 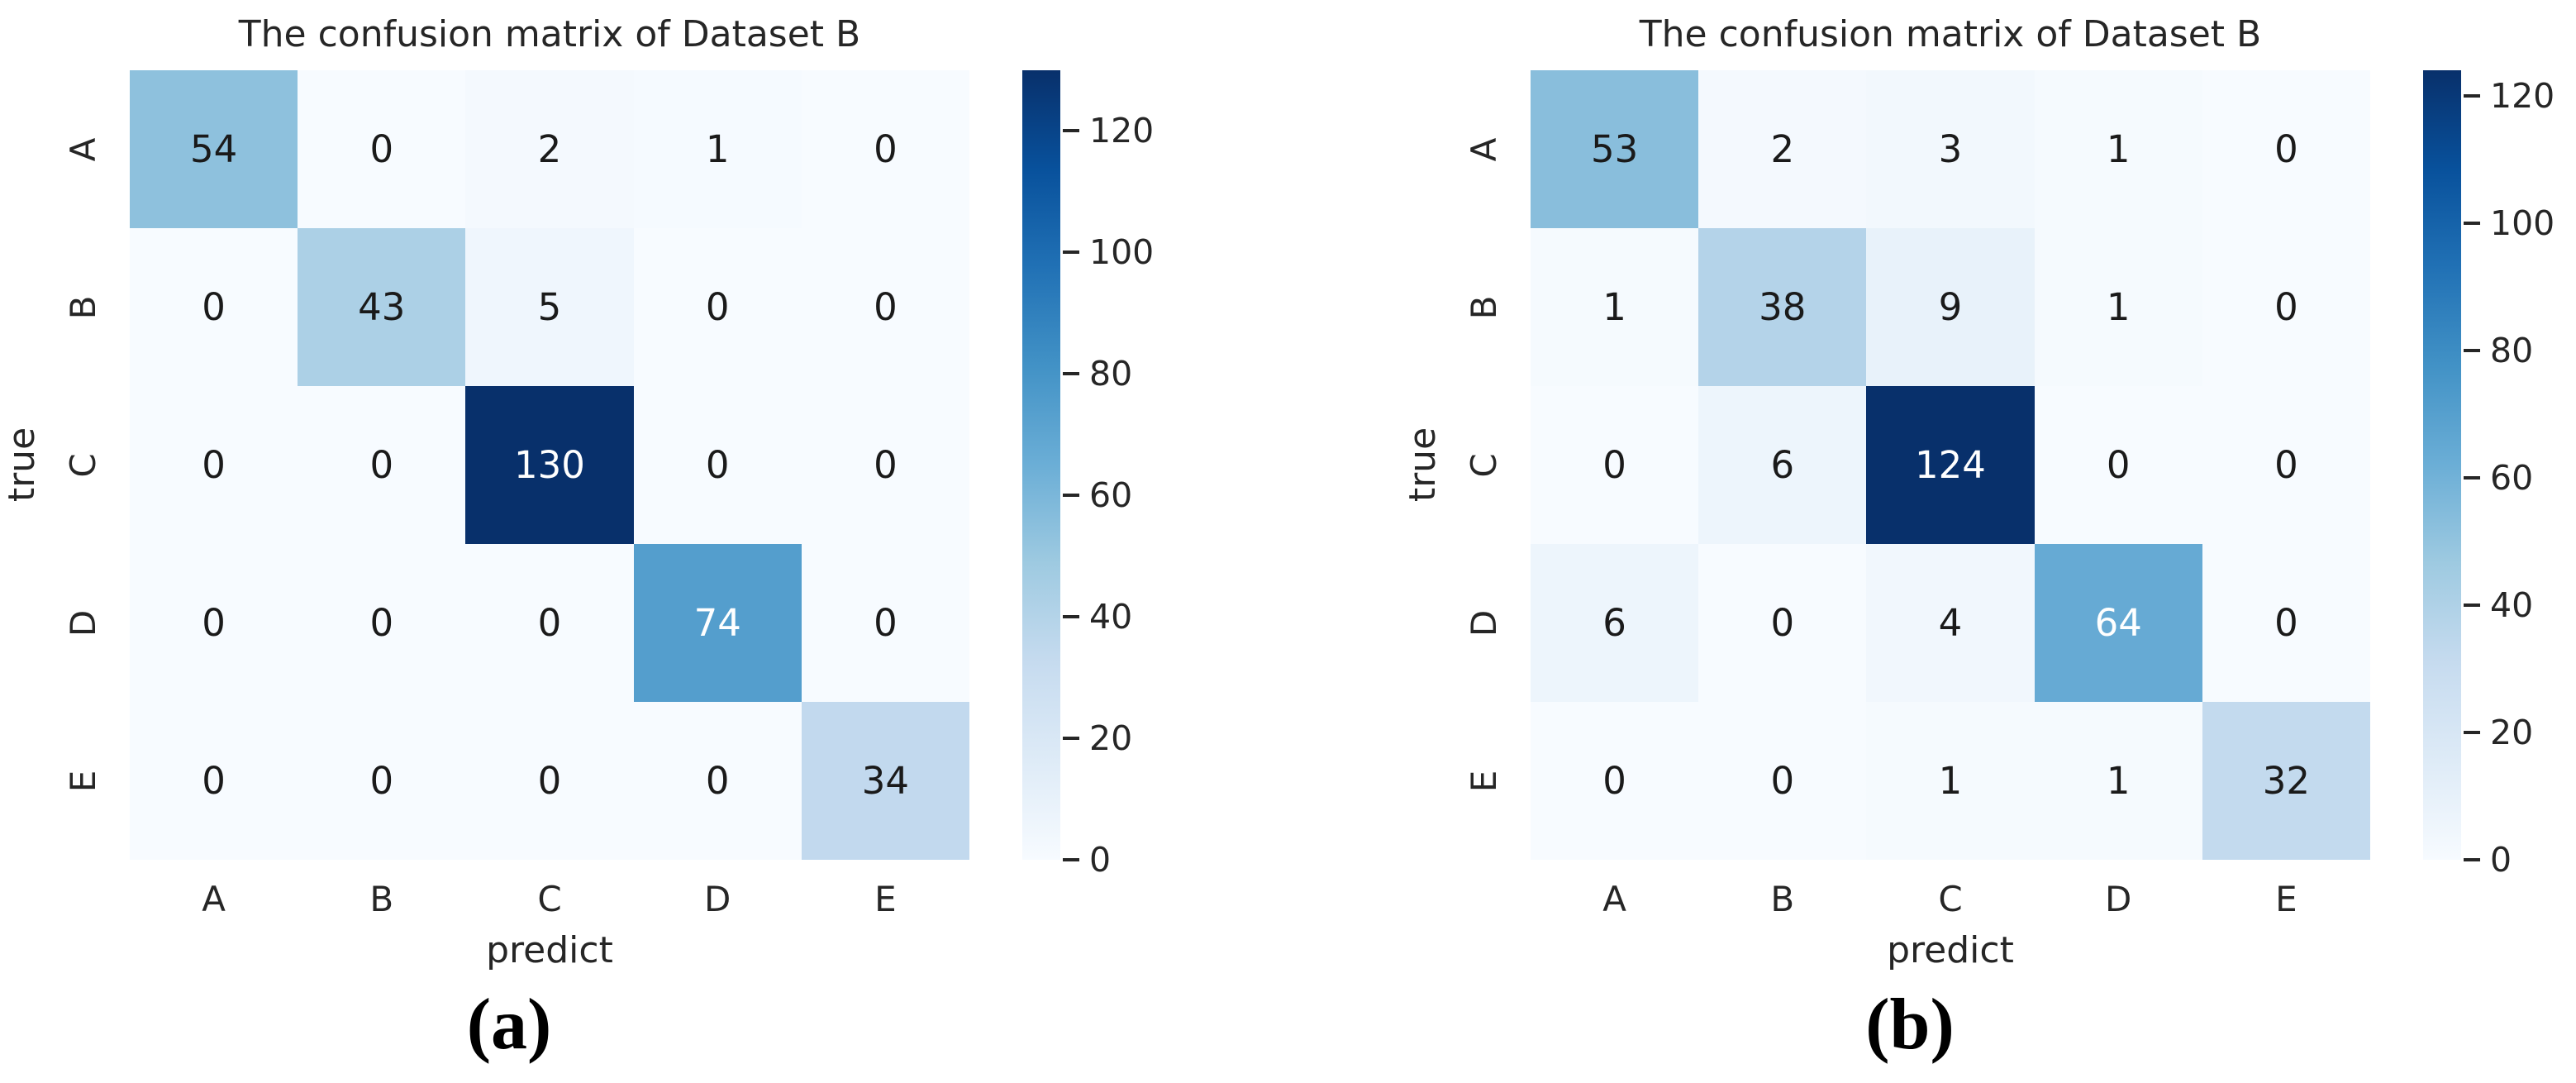 I want to click on heatmap-cell: 34, so click(x=885, y=781).